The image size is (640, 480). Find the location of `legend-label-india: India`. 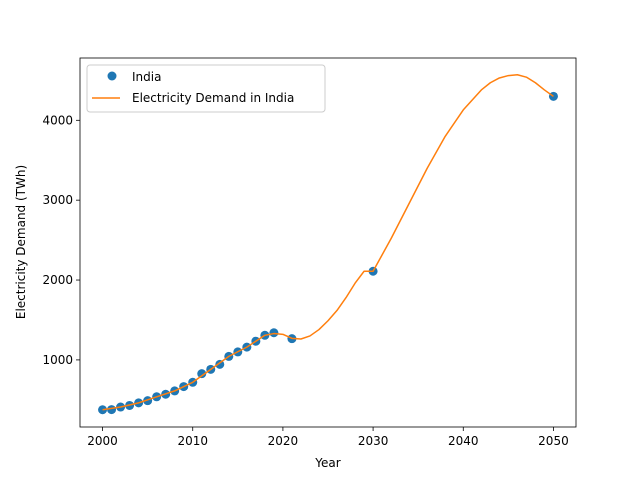

legend-label-india: India is located at coordinates (146, 77).